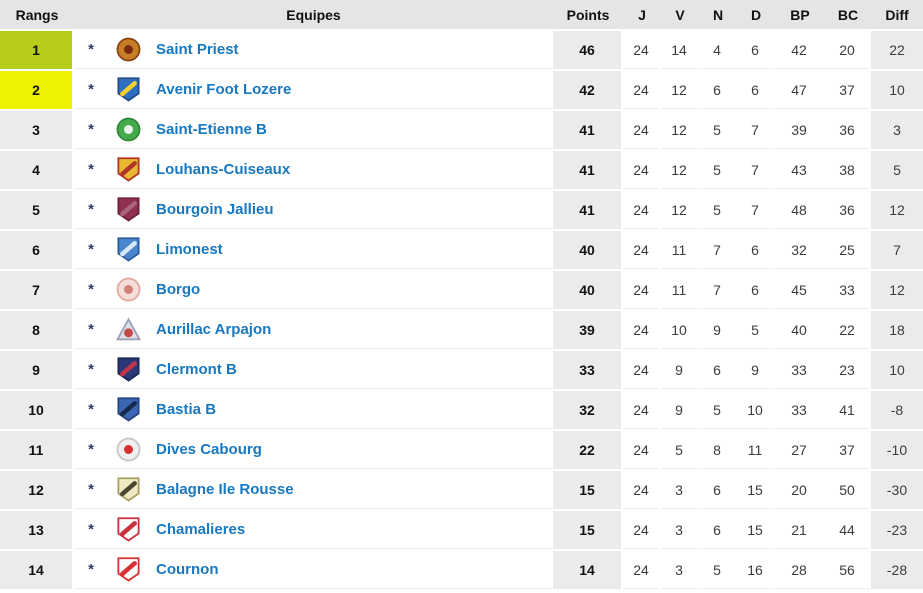 Image resolution: width=923 pixels, height=593 pixels. I want to click on team-name-link: Louhans-Cuiseaux, so click(223, 169).